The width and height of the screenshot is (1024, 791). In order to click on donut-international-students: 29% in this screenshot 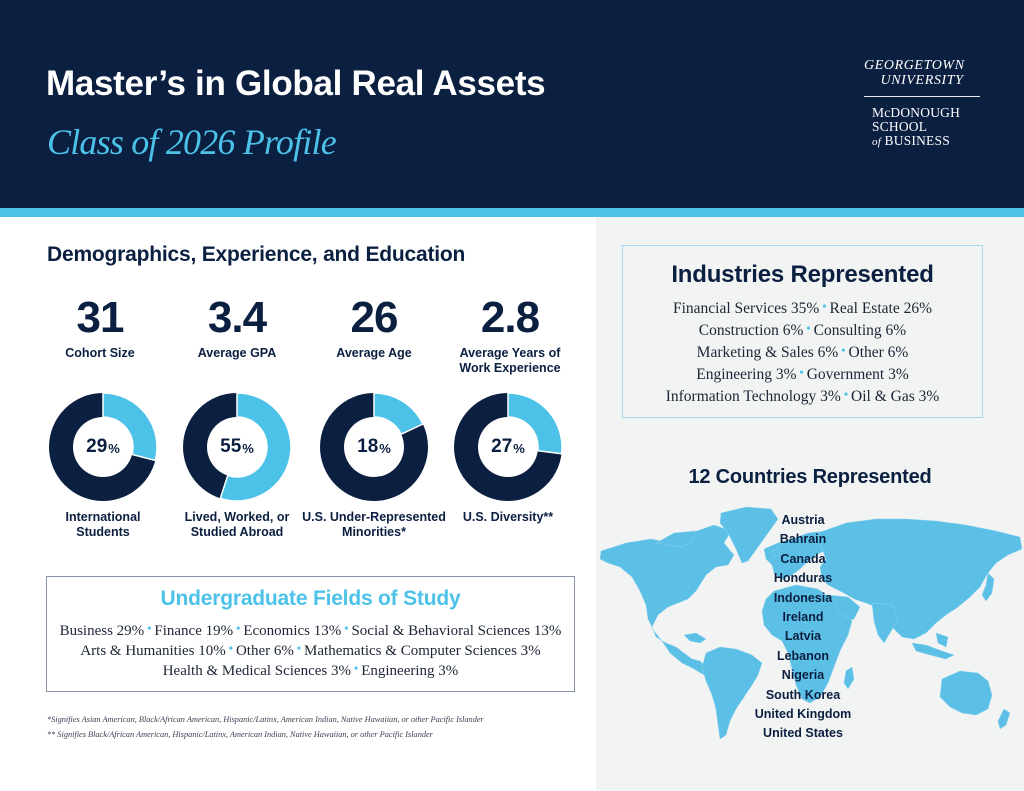, I will do `click(103, 447)`.